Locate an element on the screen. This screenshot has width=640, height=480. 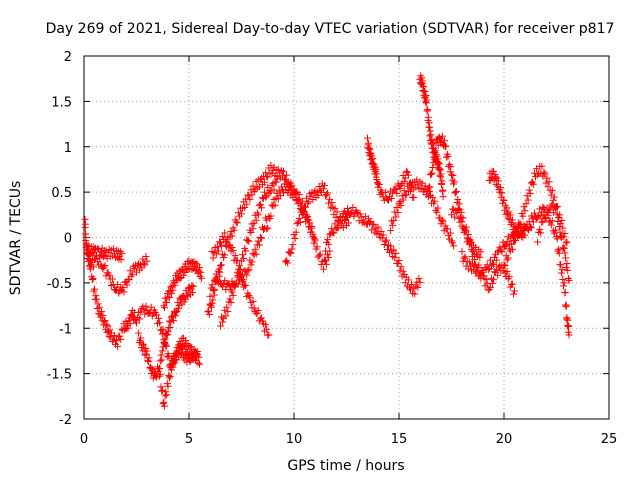
y-tick-label: -1.5 is located at coordinates (59, 375).